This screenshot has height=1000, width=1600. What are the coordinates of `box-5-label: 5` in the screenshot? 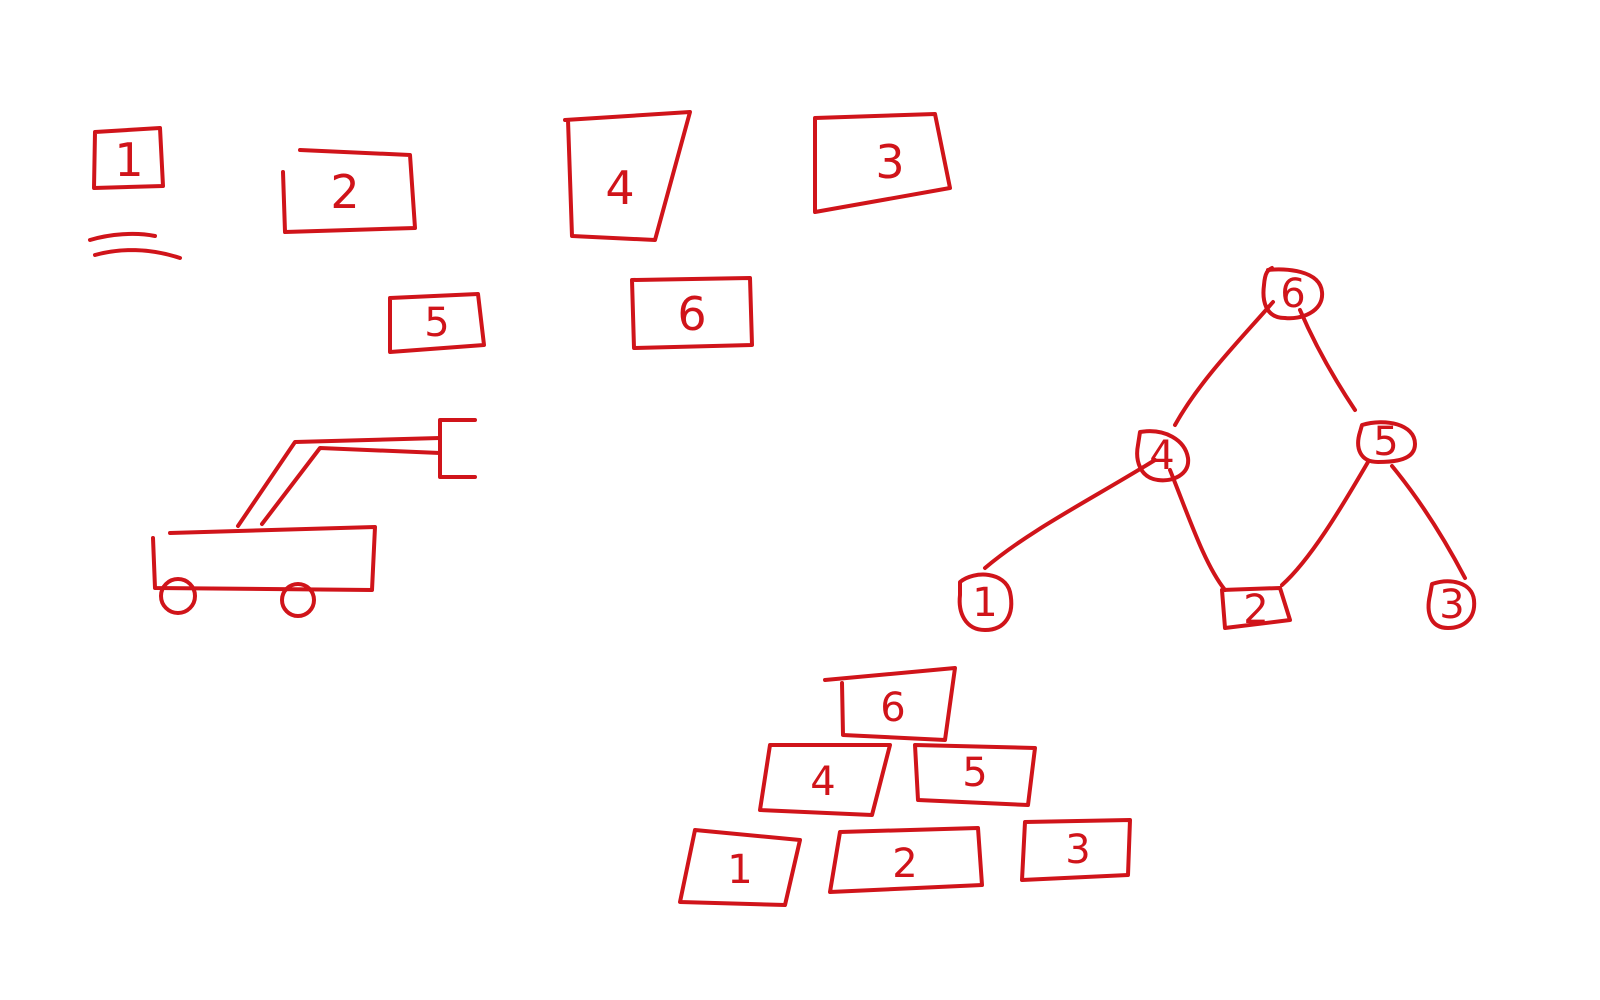 It's located at (436, 323).